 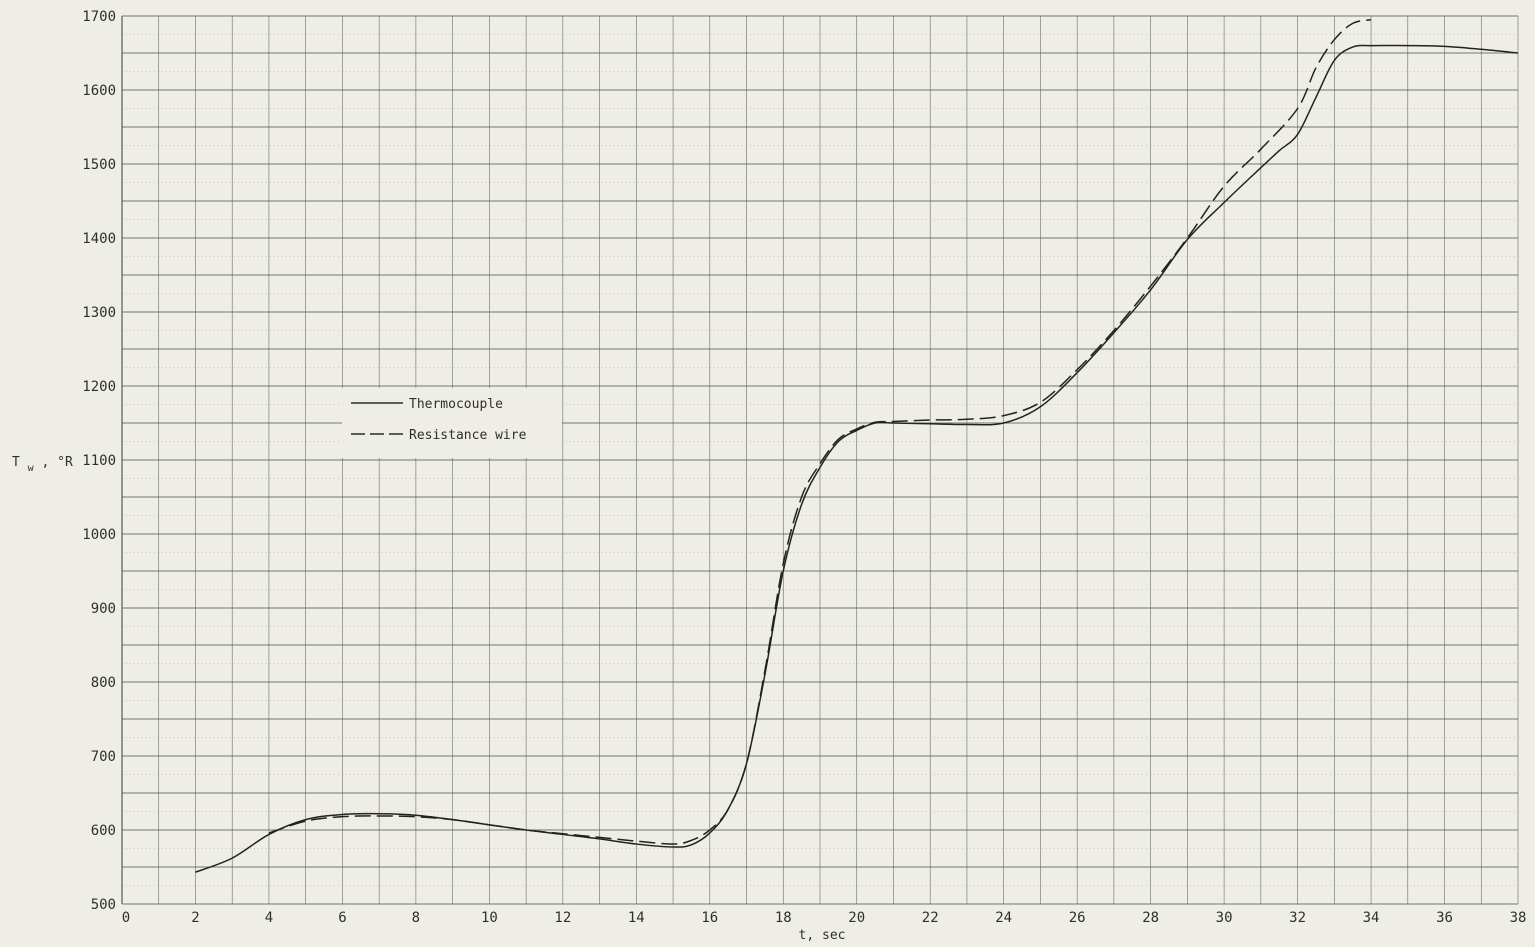 I want to click on y-tick-label: 1600, so click(x=99, y=91).